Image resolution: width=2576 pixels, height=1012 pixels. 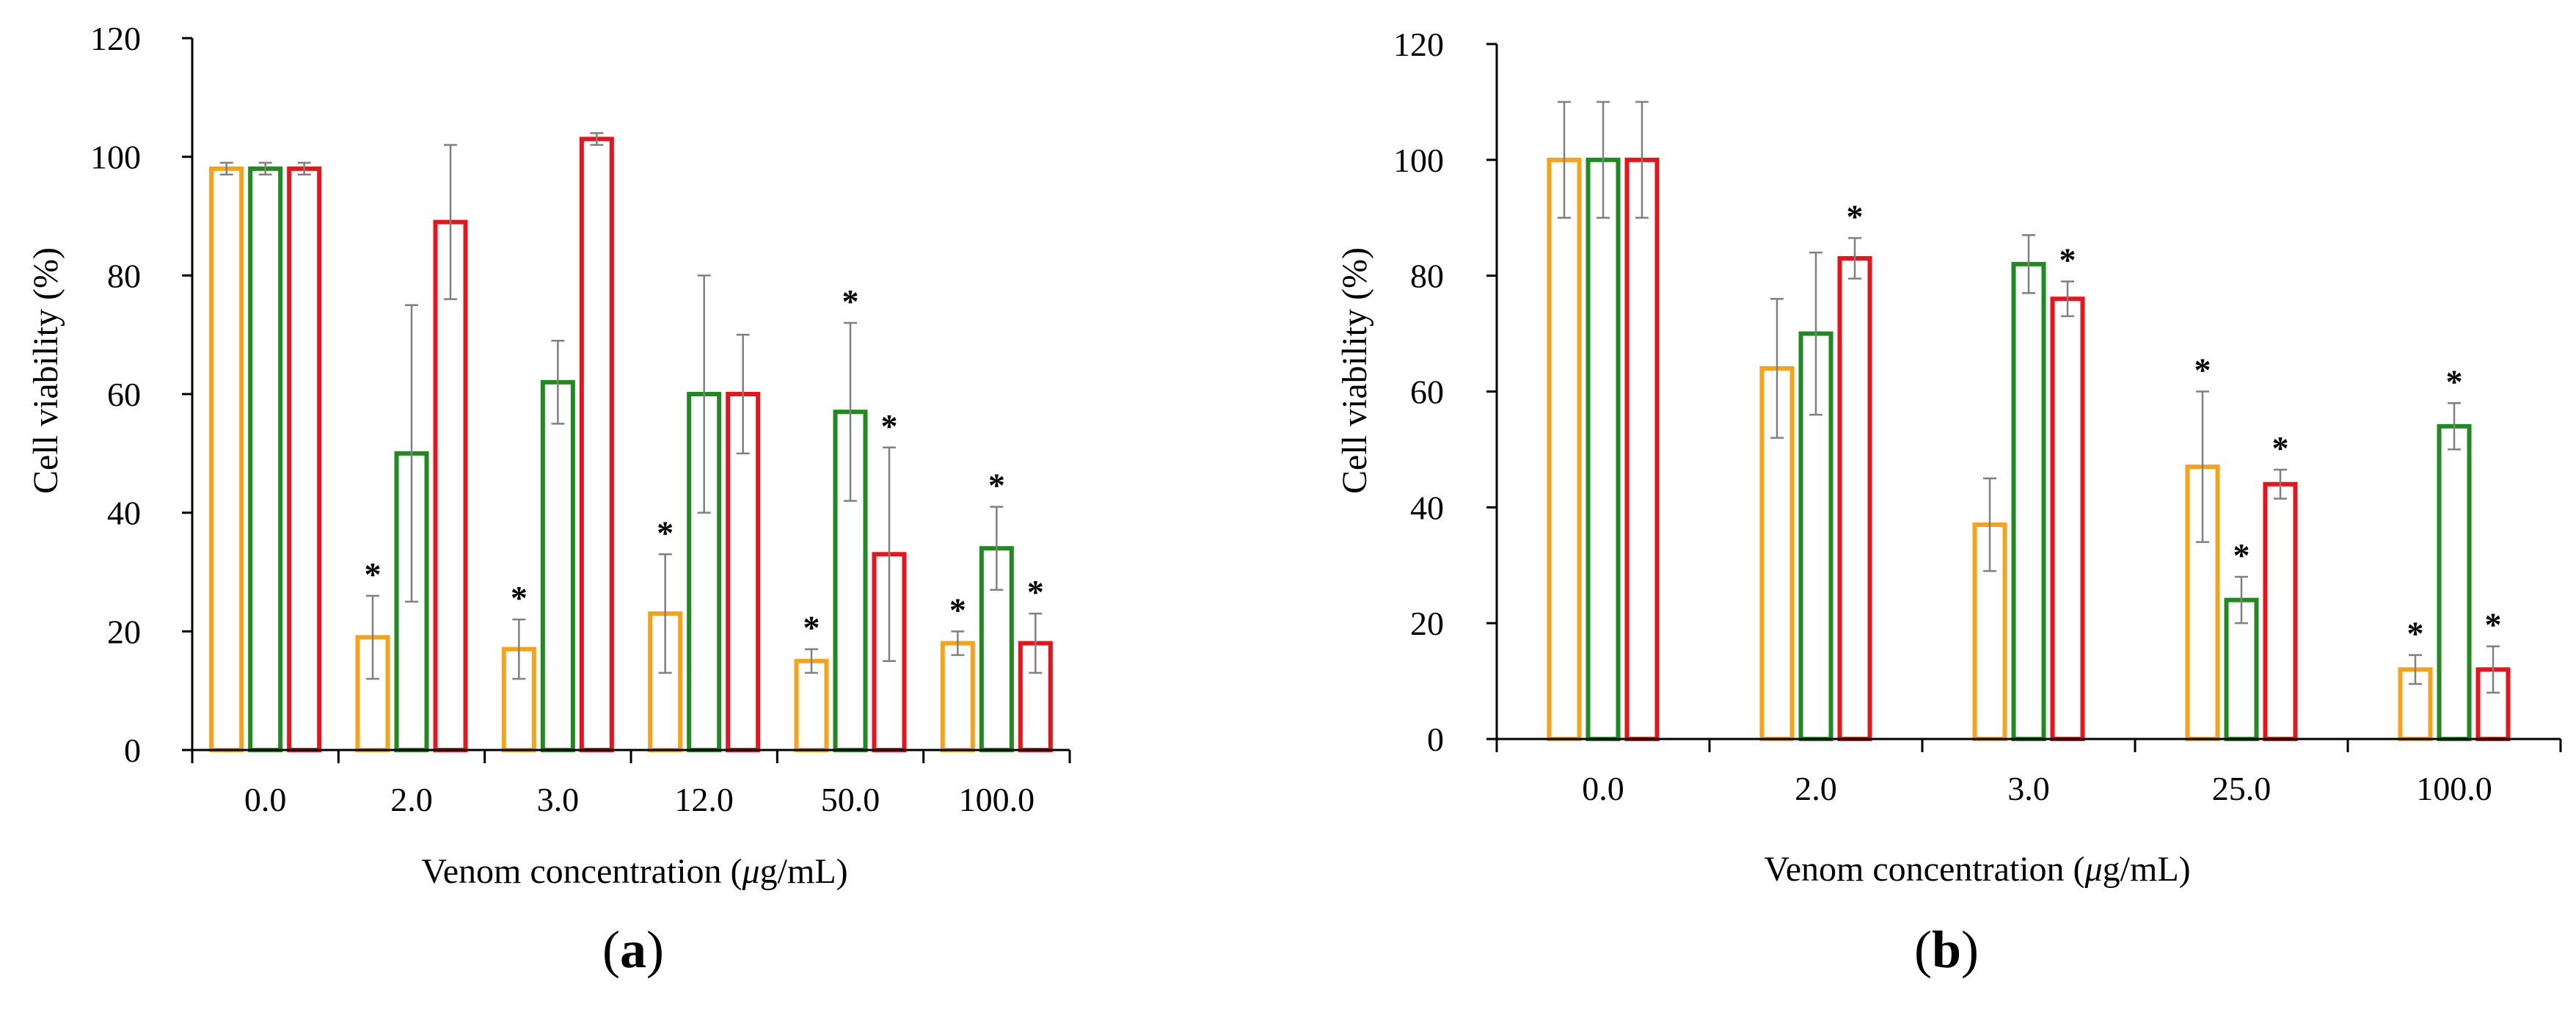 I want to click on panel-label-letter: a, so click(x=633, y=950).